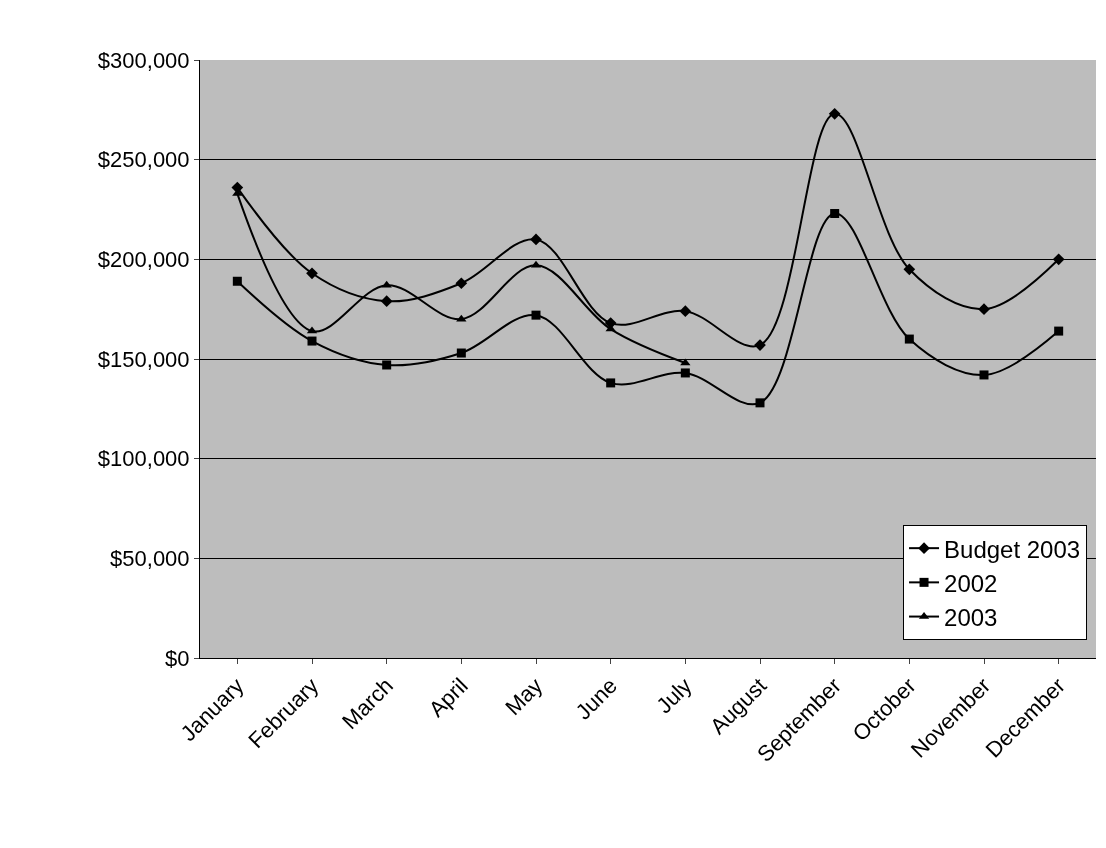 The height and width of the screenshot is (848, 1106). What do you see at coordinates (150, 559) in the screenshot?
I see `y-tick-label: $50,000` at bounding box center [150, 559].